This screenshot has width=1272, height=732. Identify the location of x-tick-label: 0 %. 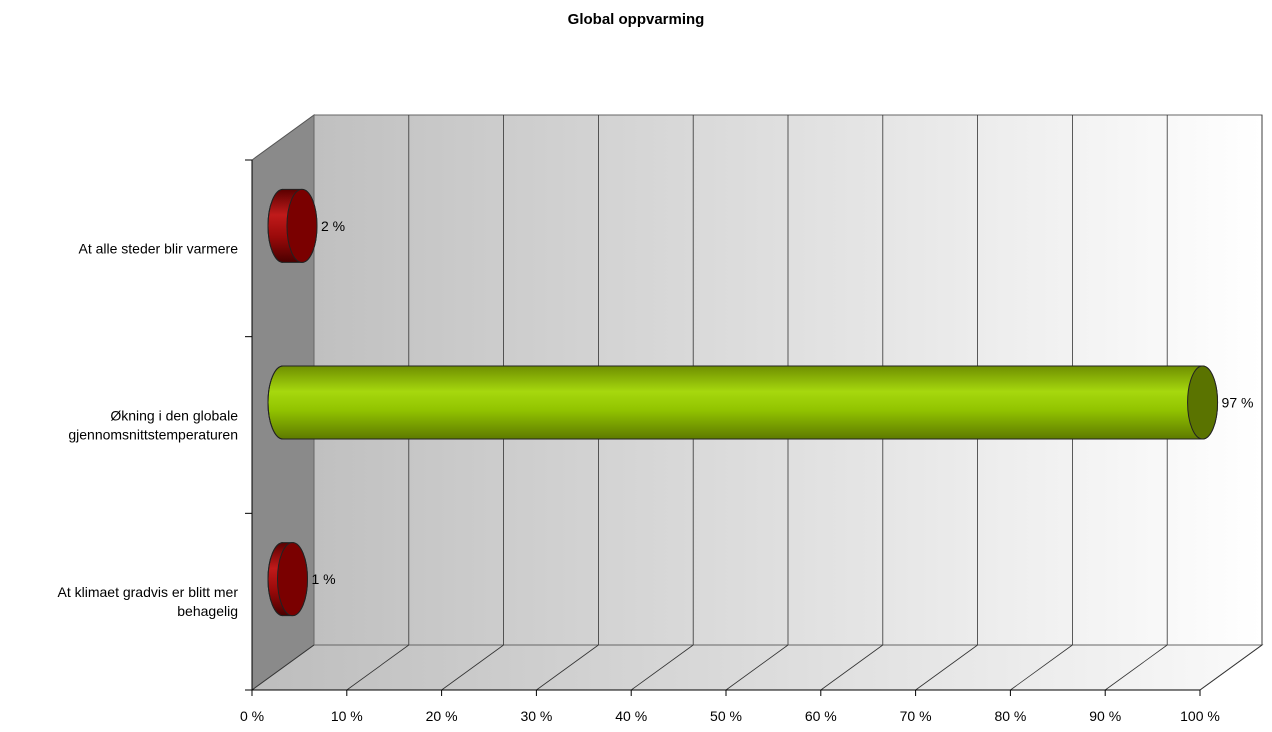
(252, 716).